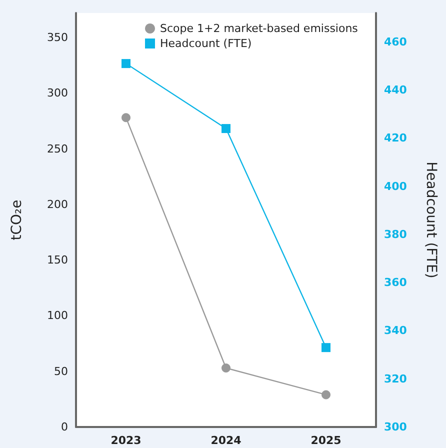 The width and height of the screenshot is (446, 448). Describe the element at coordinates (57, 37) in the screenshot. I see `y-tick-label: 350` at that location.